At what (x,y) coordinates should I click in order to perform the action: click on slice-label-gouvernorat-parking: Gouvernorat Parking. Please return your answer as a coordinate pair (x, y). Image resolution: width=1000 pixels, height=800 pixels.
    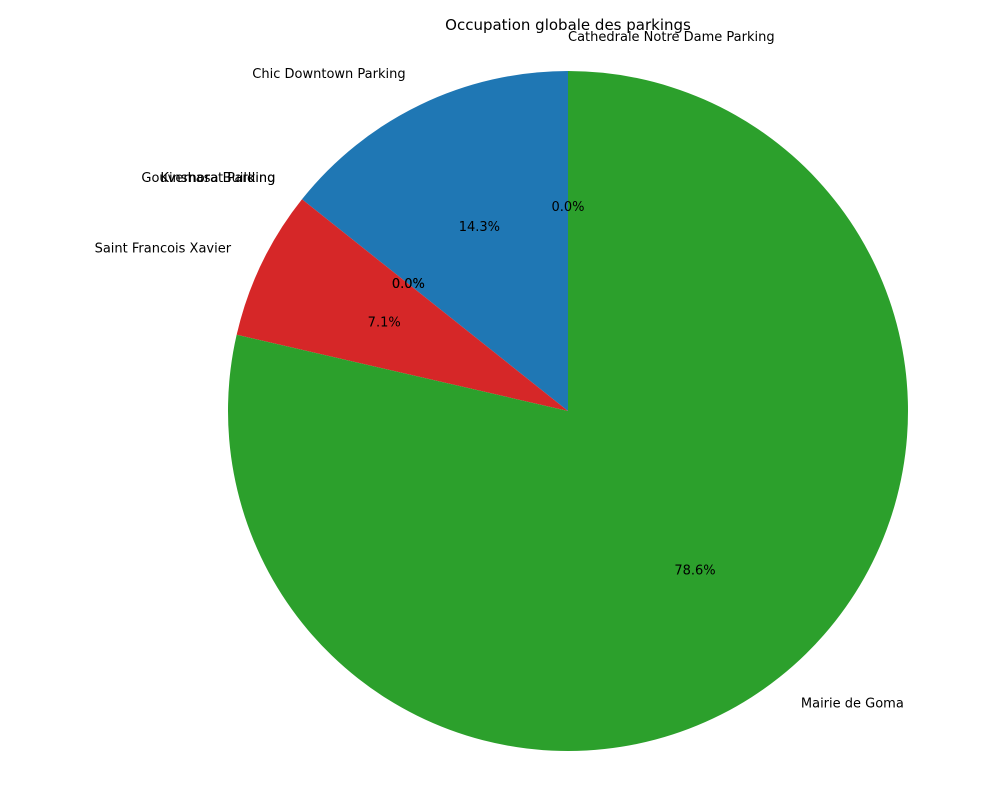
    Looking at the image, I should click on (208, 178).